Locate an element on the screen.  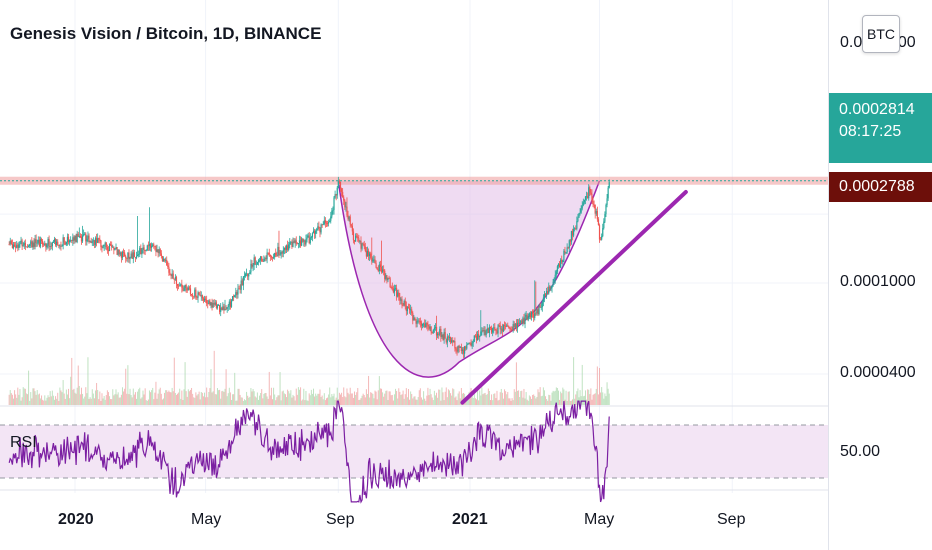
time-label-may-2020: May is located at coordinates (206, 519).